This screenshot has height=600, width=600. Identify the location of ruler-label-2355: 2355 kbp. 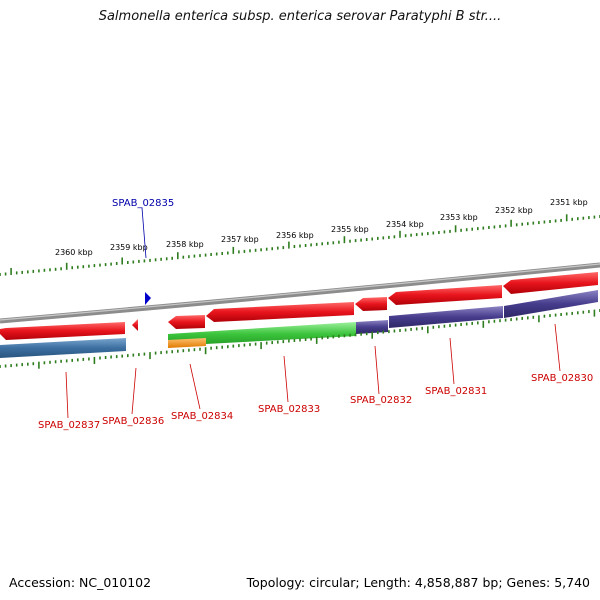
(350, 229).